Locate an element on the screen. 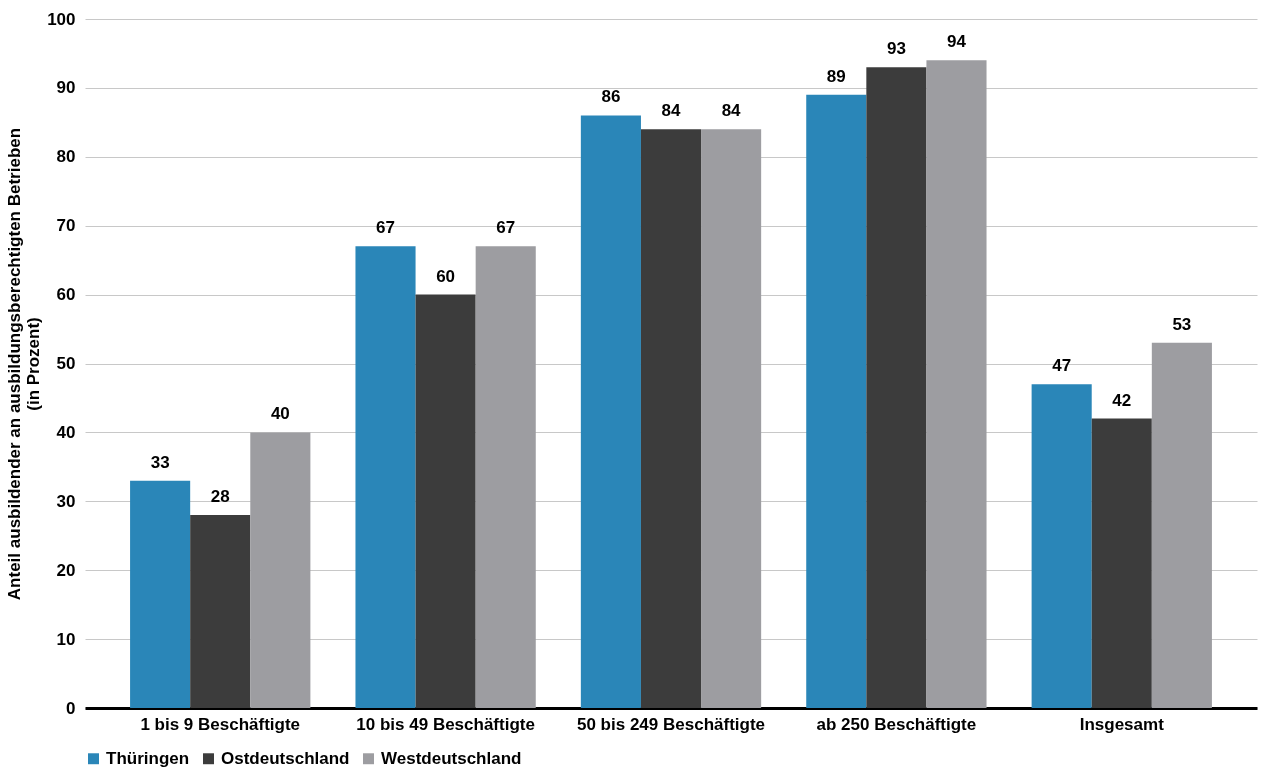  legend-label: Thüringen is located at coordinates (148, 758).